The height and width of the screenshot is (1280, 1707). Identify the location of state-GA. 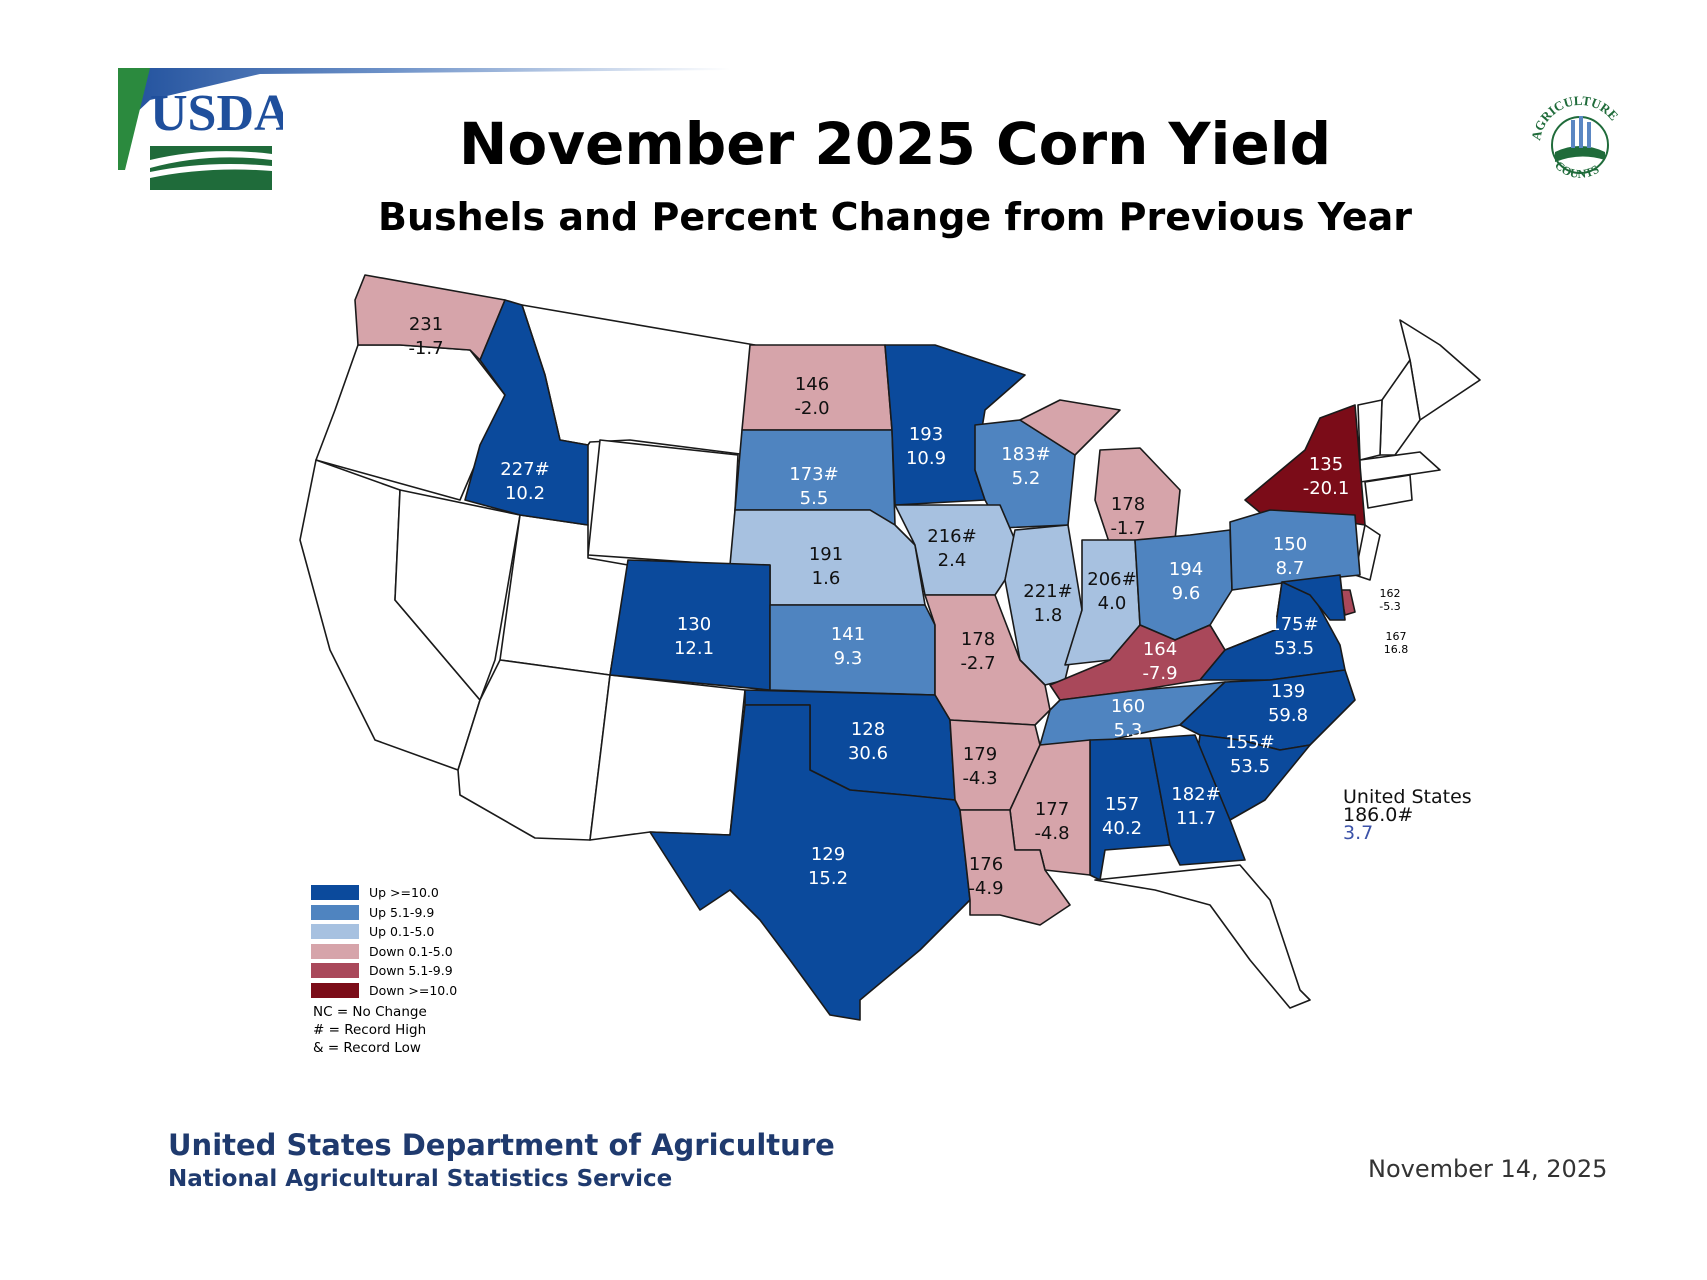
(1197, 800).